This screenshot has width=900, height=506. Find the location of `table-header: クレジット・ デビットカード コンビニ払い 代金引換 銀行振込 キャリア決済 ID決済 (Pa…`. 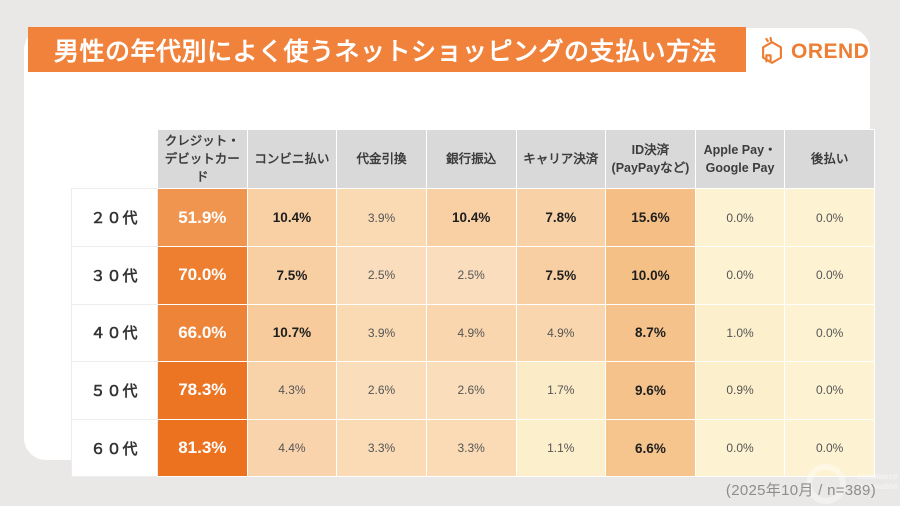

table-header: クレジット・ デビットカード コンビニ払い 代金引換 銀行振込 キャリア決済 ID決済 (Pa… is located at coordinates (473, 159).